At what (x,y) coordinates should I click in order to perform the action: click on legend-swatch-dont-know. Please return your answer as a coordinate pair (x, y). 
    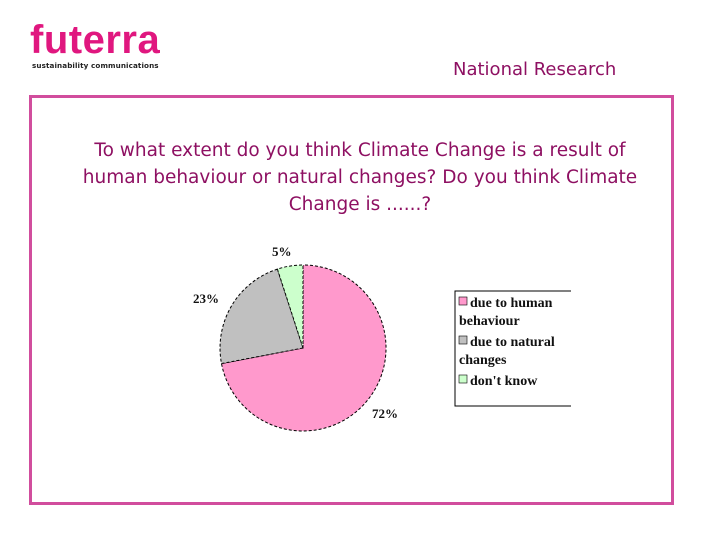
    Looking at the image, I should click on (463, 379).